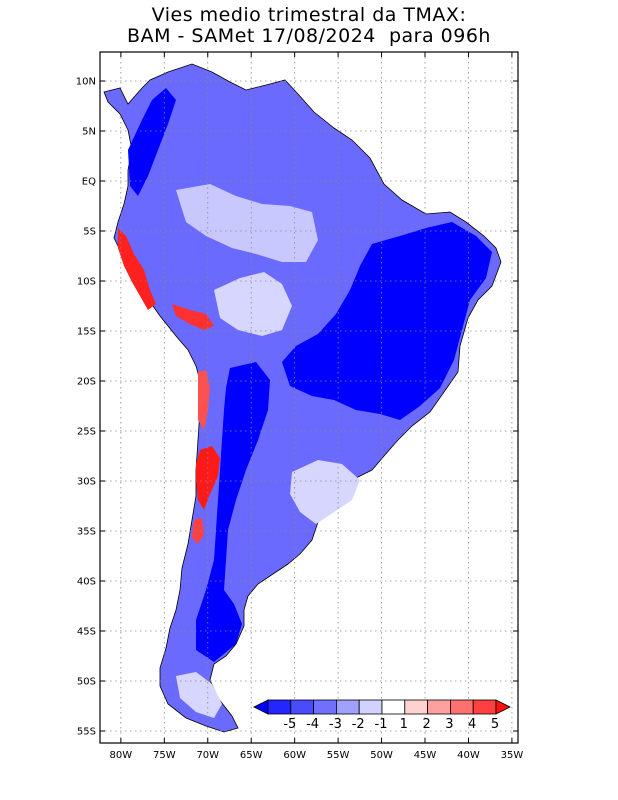 The height and width of the screenshot is (800, 618). Describe the element at coordinates (426, 724) in the screenshot. I see `colorbar-label: 2` at that location.